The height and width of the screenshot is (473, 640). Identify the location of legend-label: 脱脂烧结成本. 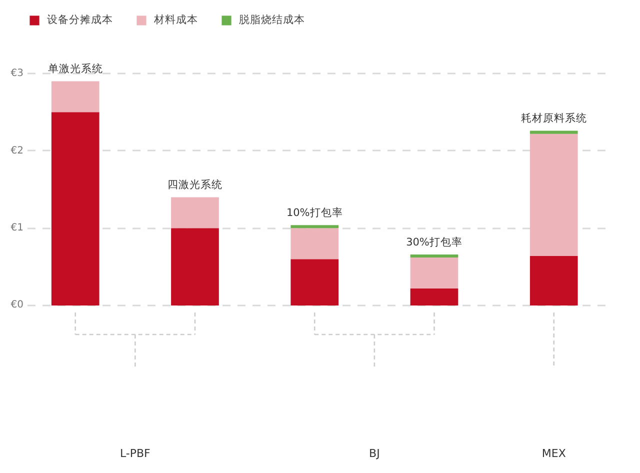
(272, 20).